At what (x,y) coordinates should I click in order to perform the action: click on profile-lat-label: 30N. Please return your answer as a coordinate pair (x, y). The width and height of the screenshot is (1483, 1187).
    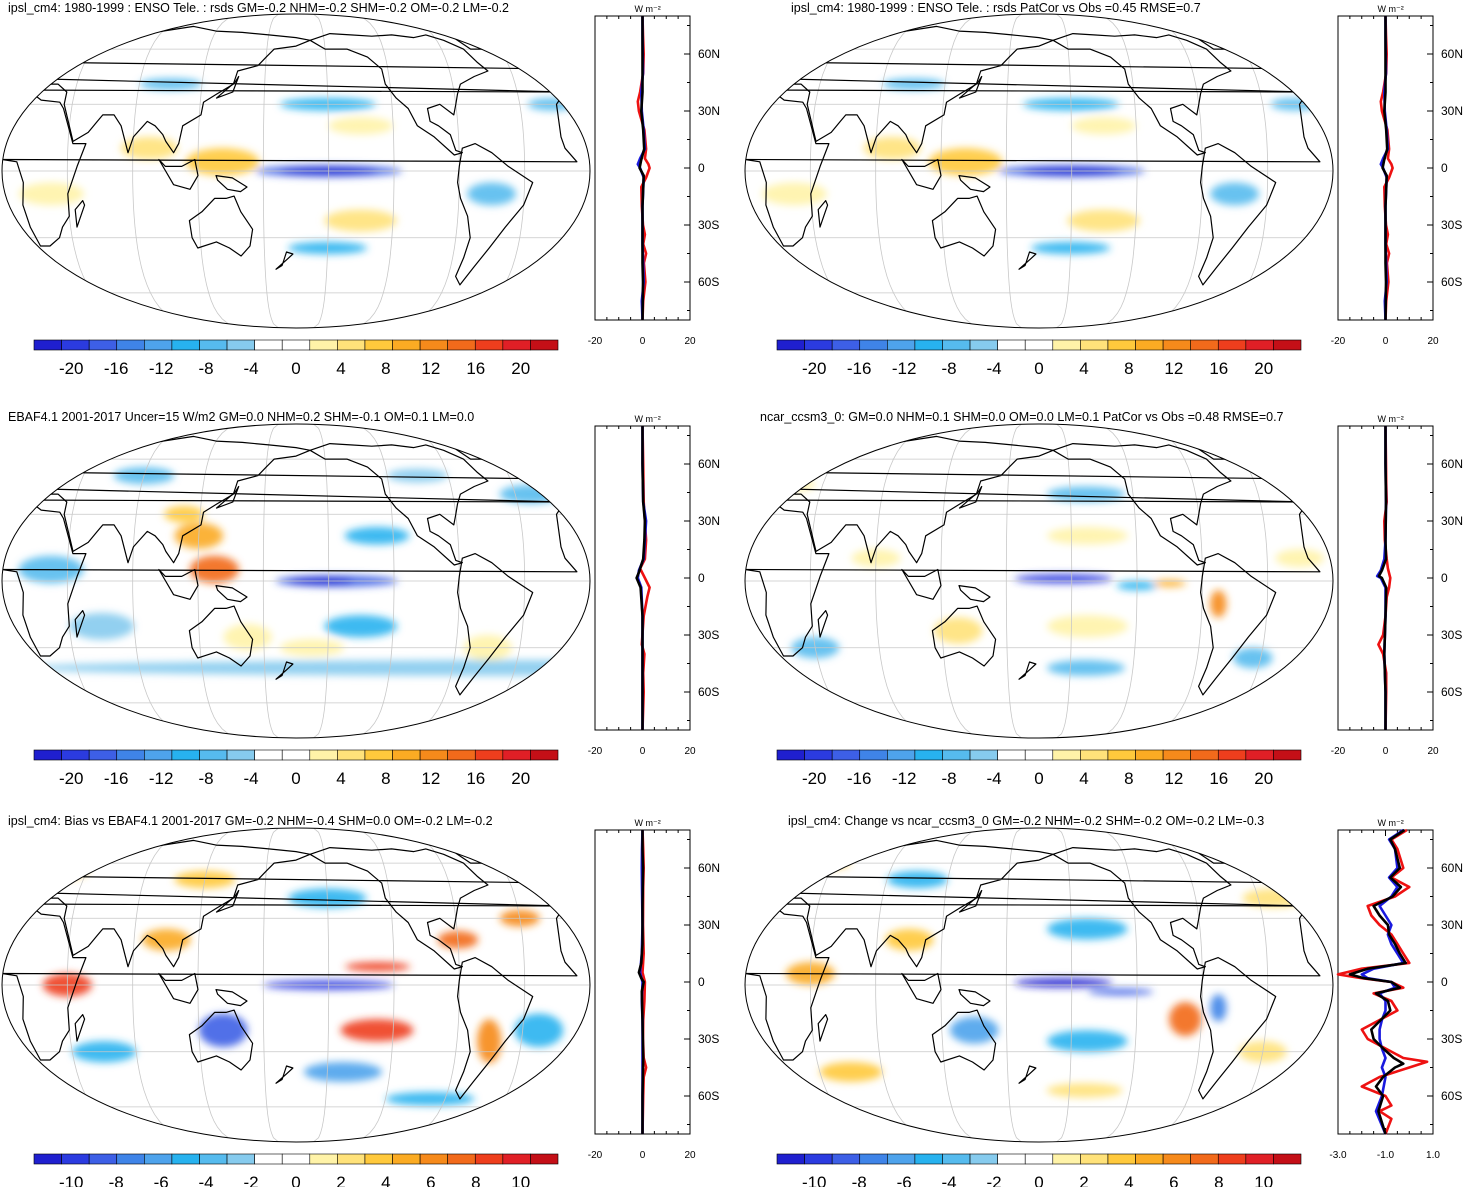
    Looking at the image, I should click on (709, 925).